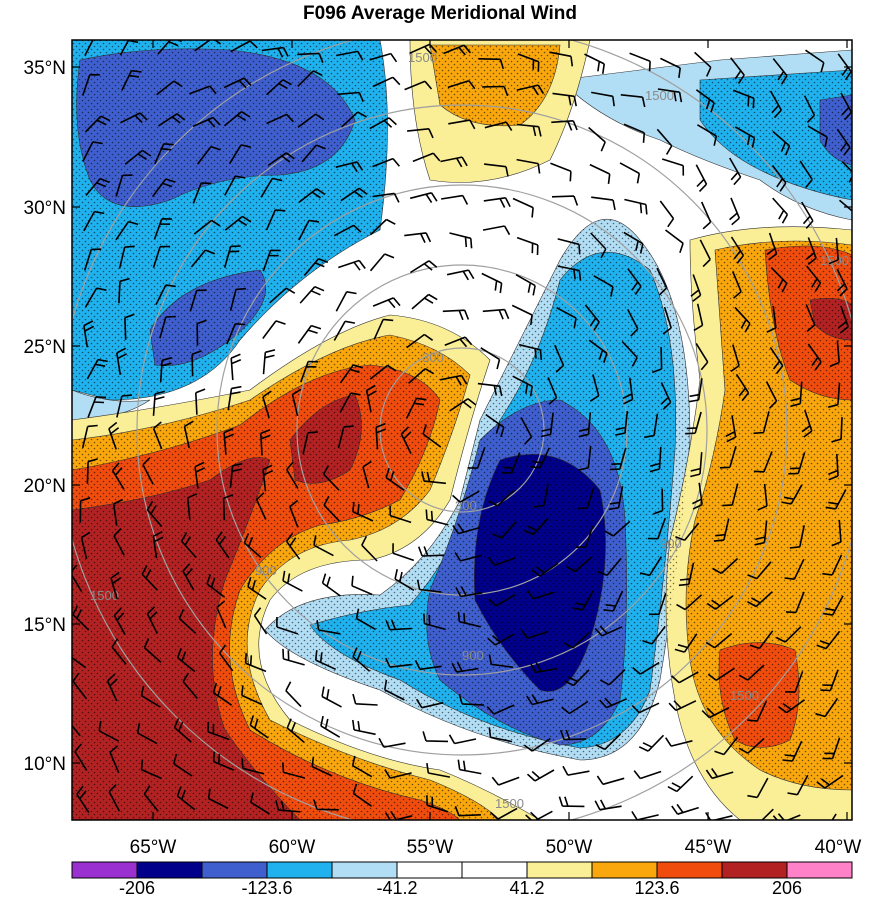 This screenshot has width=880, height=900. Describe the element at coordinates (292, 847) in the screenshot. I see `lon-label: 60°W` at that location.